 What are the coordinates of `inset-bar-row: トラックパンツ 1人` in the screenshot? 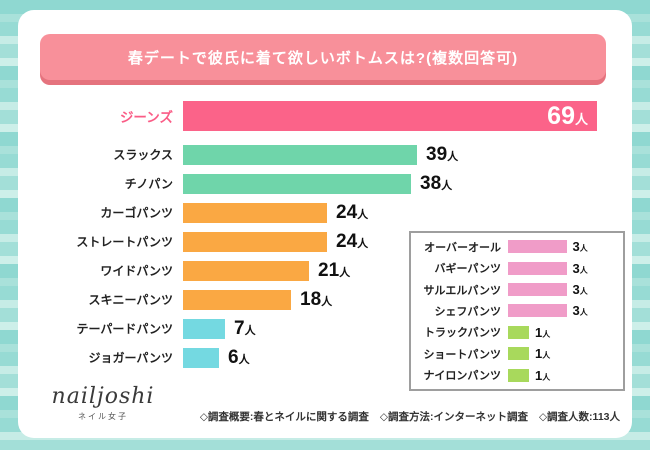 It's located at (517, 332).